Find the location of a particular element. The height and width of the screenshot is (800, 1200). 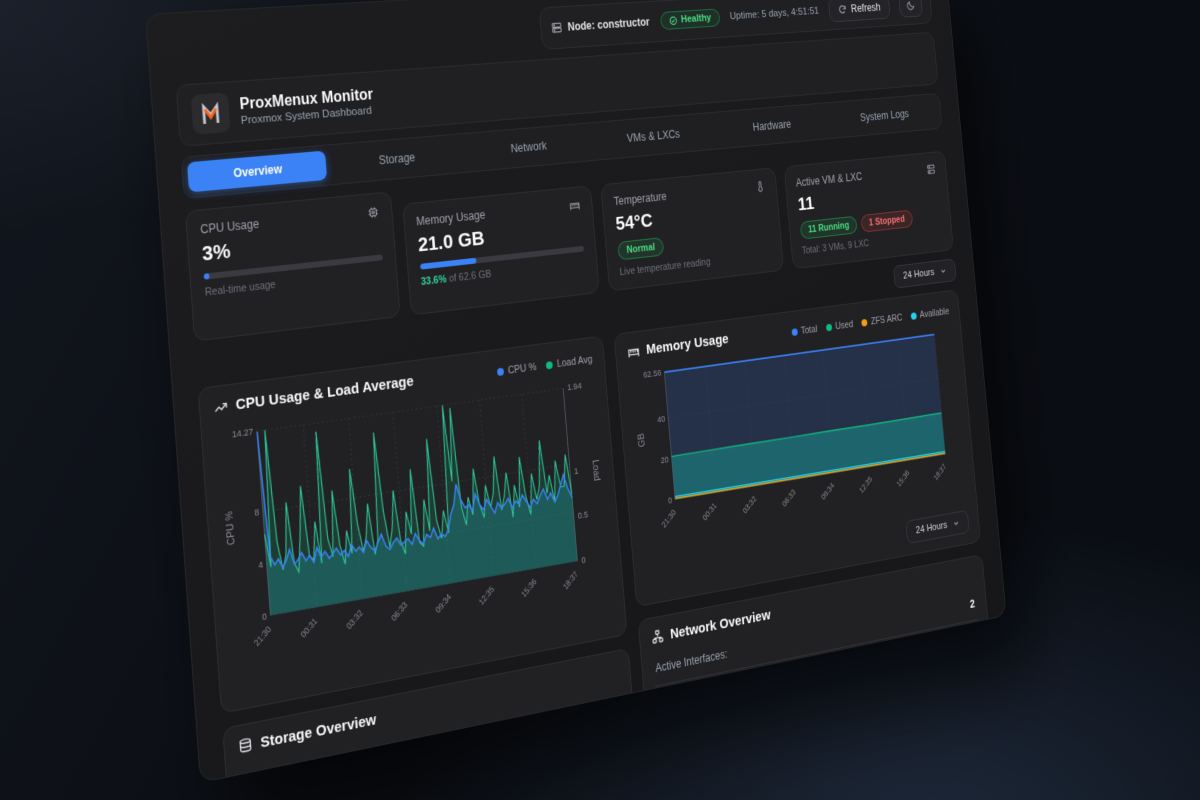

tab-system-logs: System Logs is located at coordinates (884, 115).